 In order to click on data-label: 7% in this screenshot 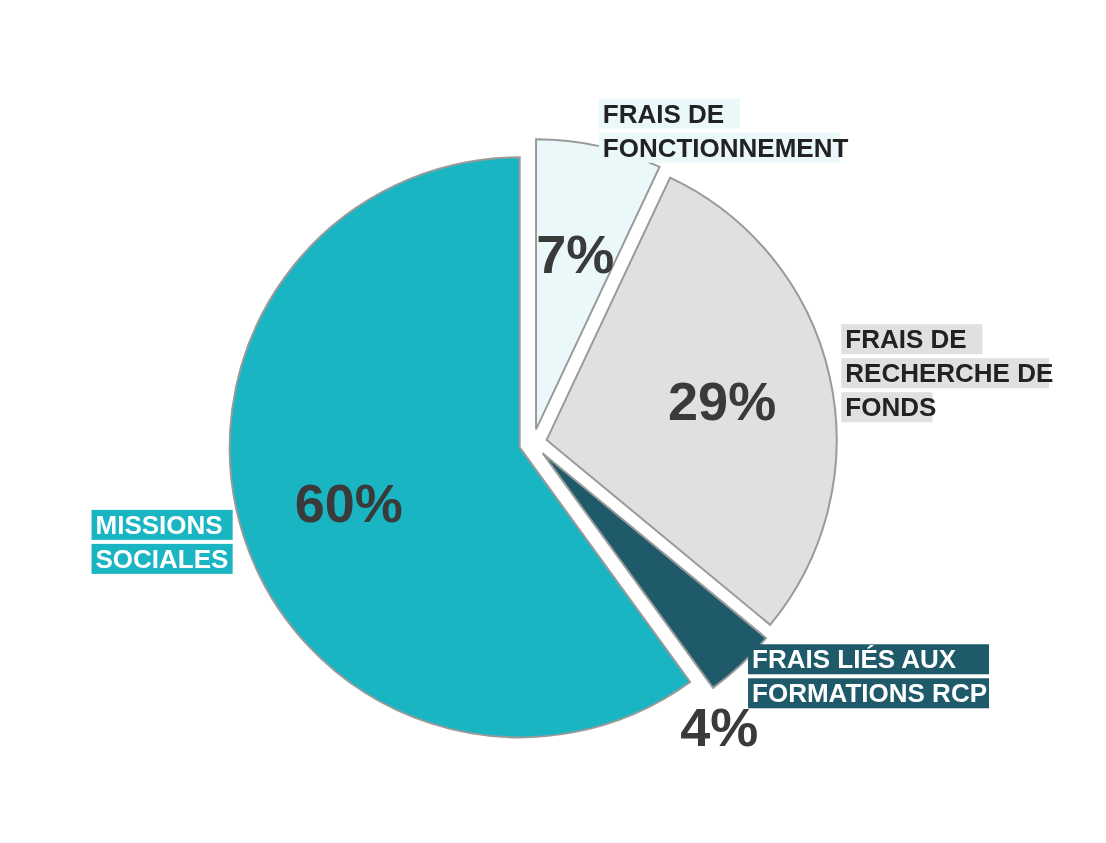, I will do `click(575, 253)`.